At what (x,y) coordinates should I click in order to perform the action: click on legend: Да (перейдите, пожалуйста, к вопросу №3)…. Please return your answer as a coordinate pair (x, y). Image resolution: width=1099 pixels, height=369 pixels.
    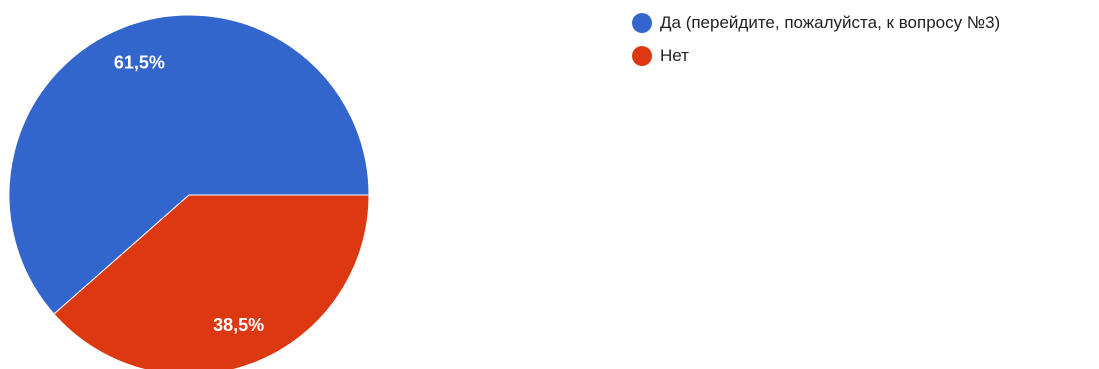
    Looking at the image, I should click on (862, 45).